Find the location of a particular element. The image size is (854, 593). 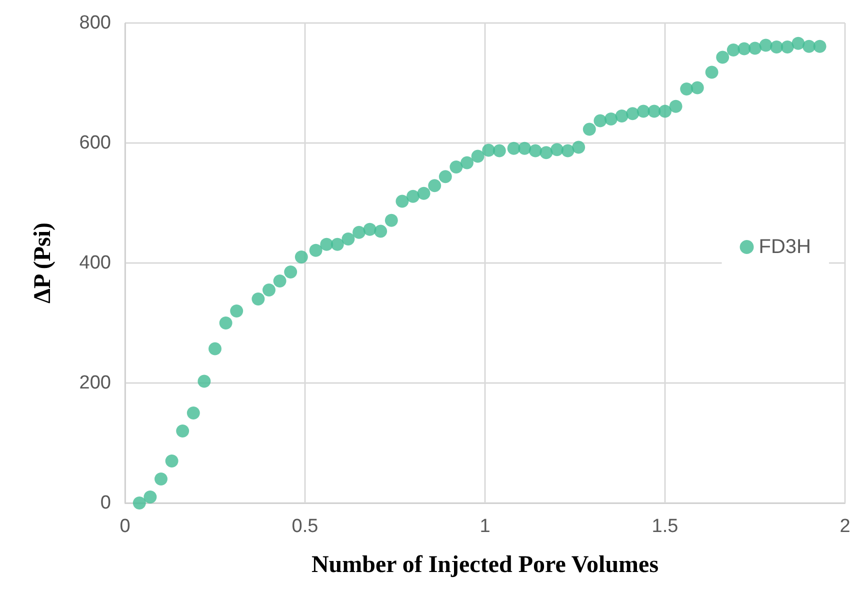

x-tick-label: 0 is located at coordinates (125, 526).